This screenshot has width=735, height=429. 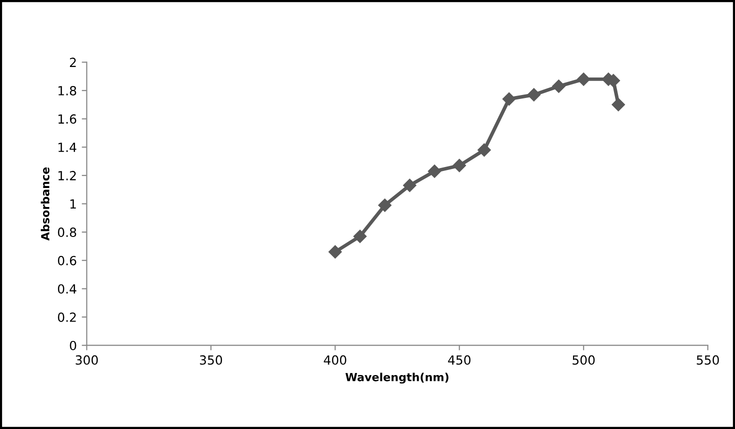 I want to click on y-axis-title: Absorbance, so click(x=45, y=204).